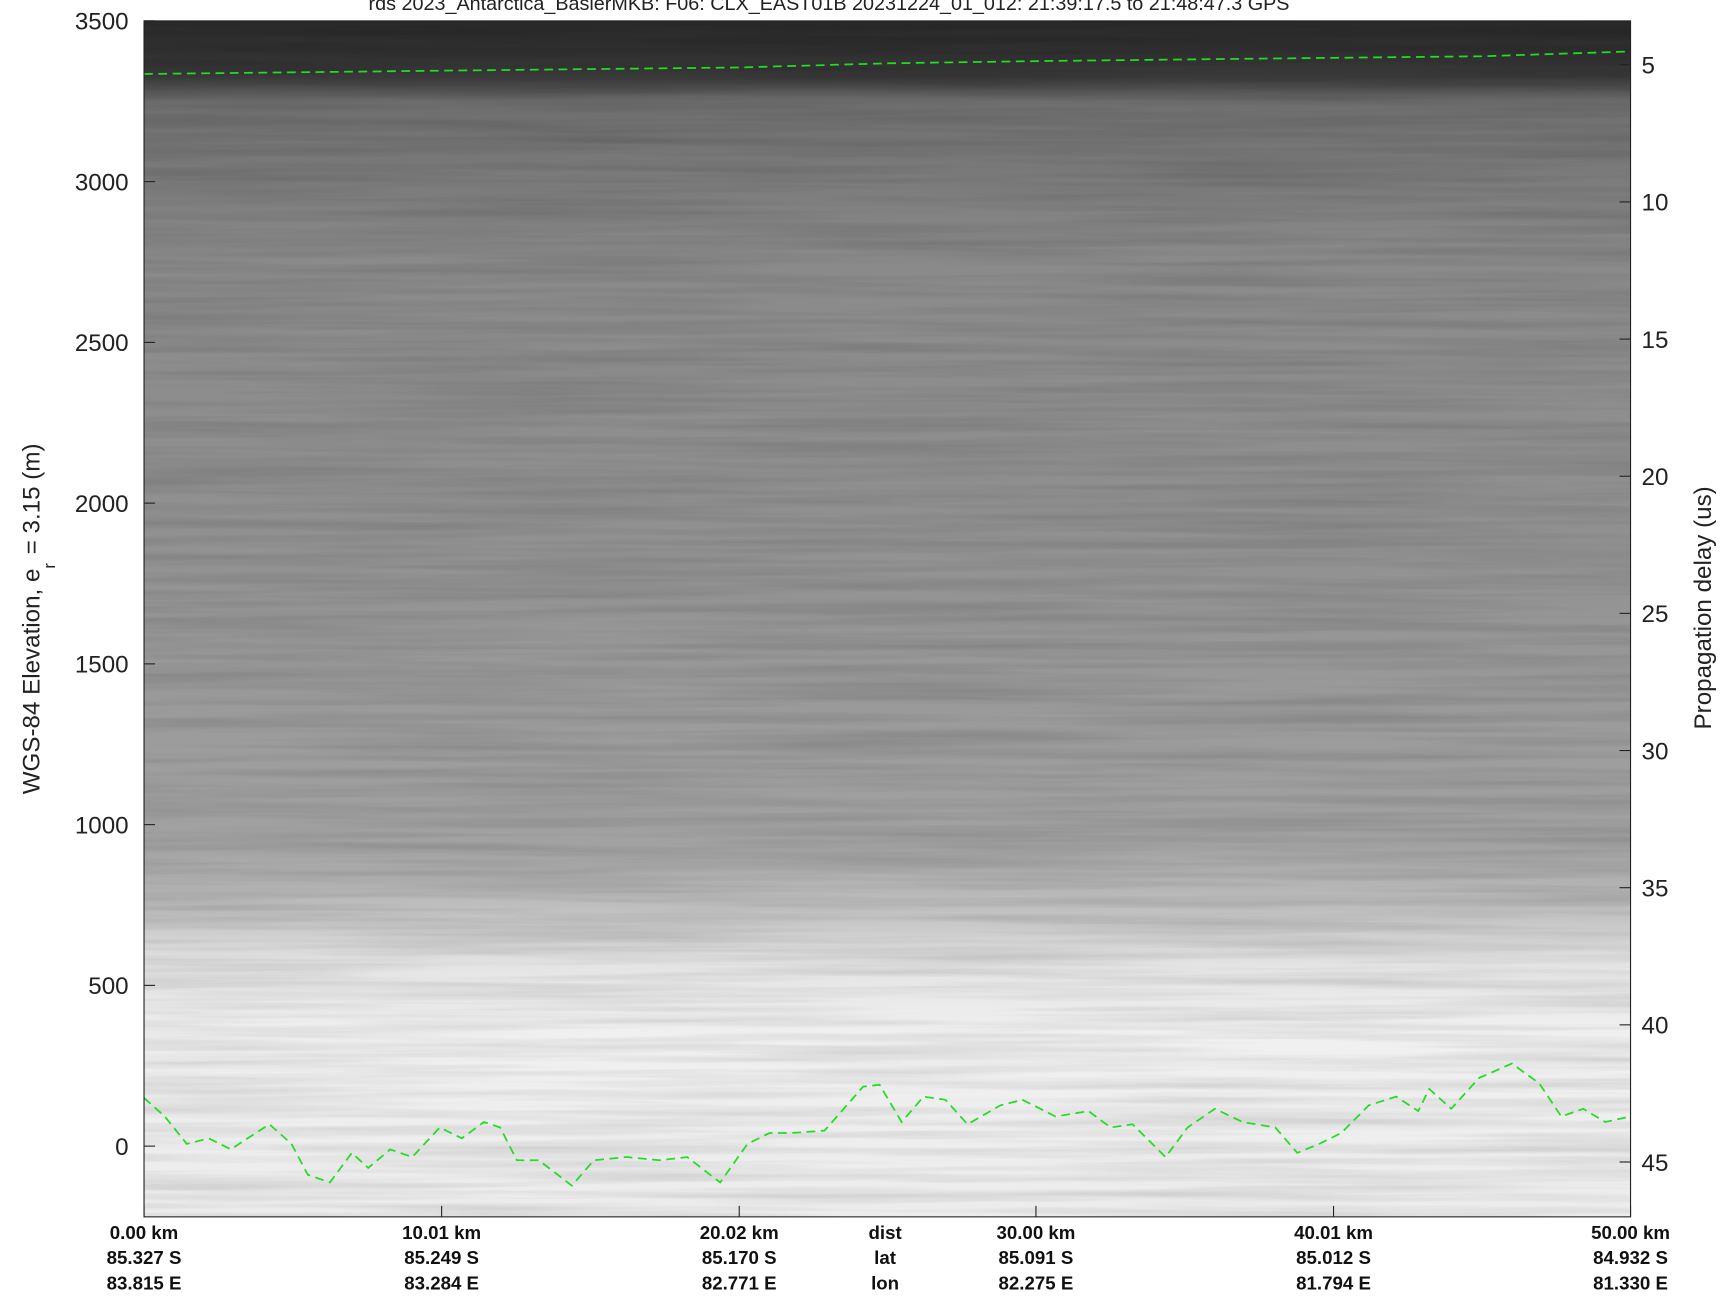 The height and width of the screenshot is (1296, 1724). I want to click on y2-tick-label: 5, so click(1648, 66).